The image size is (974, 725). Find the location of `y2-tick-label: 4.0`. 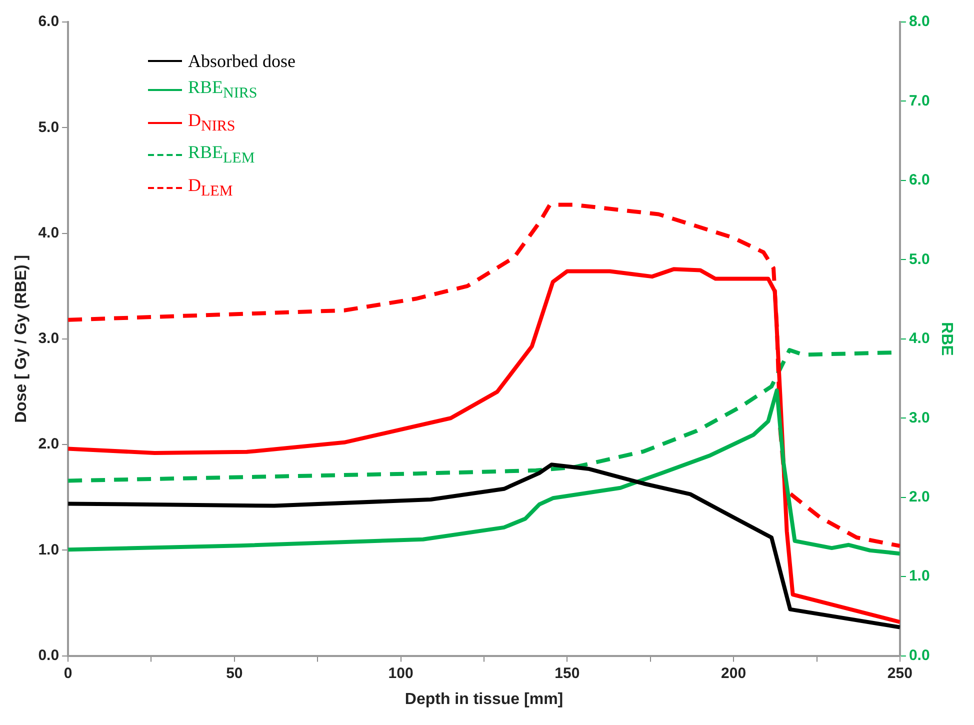

y2-tick-label: 4.0 is located at coordinates (919, 339).